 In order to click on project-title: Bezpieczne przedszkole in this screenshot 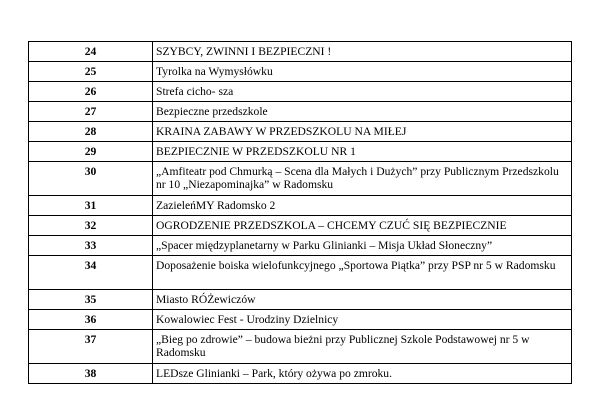, I will do `click(362, 111)`.